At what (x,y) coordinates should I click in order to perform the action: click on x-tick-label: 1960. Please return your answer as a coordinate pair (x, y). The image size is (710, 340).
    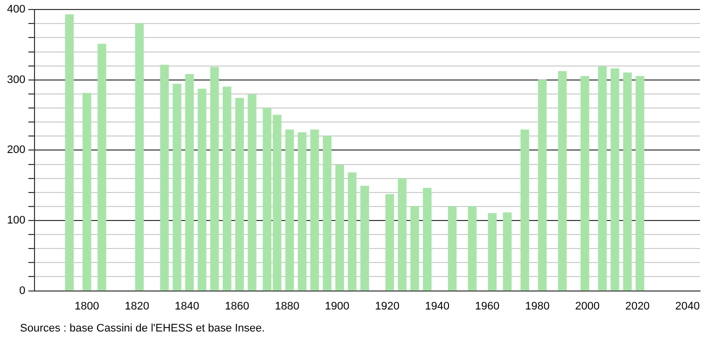
    Looking at the image, I should click on (487, 306).